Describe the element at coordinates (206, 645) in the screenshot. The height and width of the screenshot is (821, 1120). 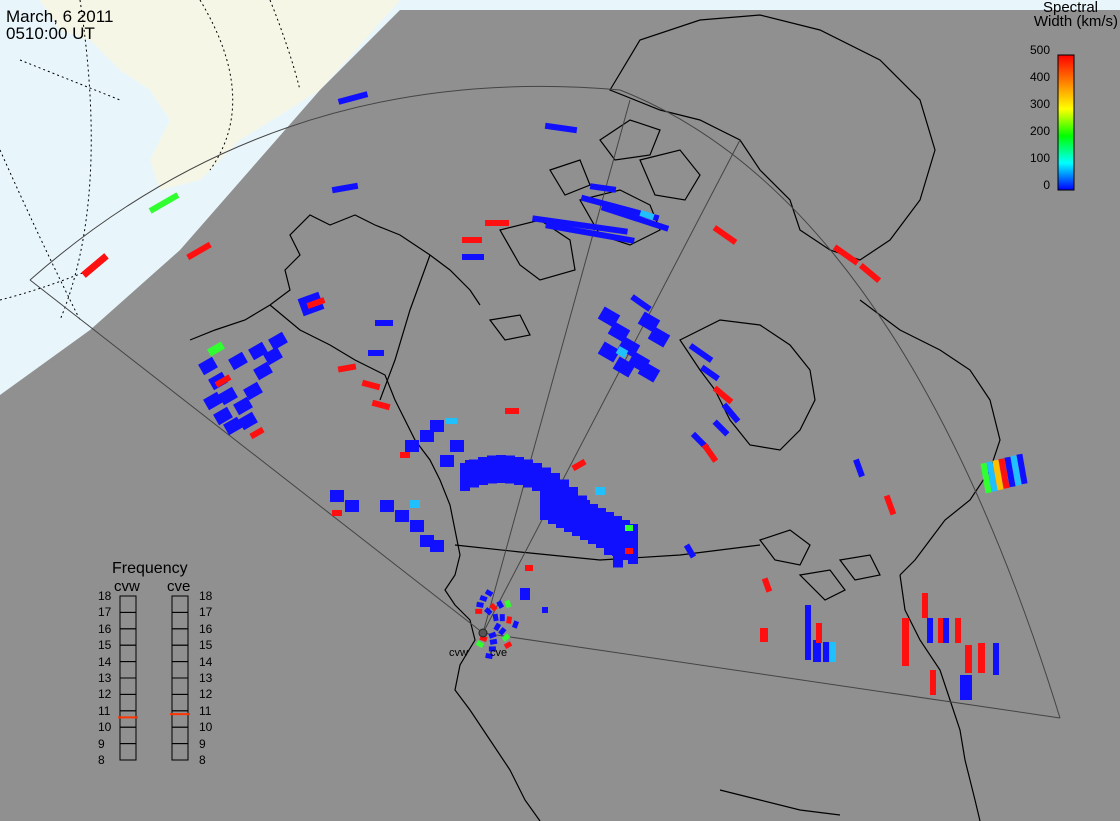
I see `frequency-tick-right: 15` at that location.